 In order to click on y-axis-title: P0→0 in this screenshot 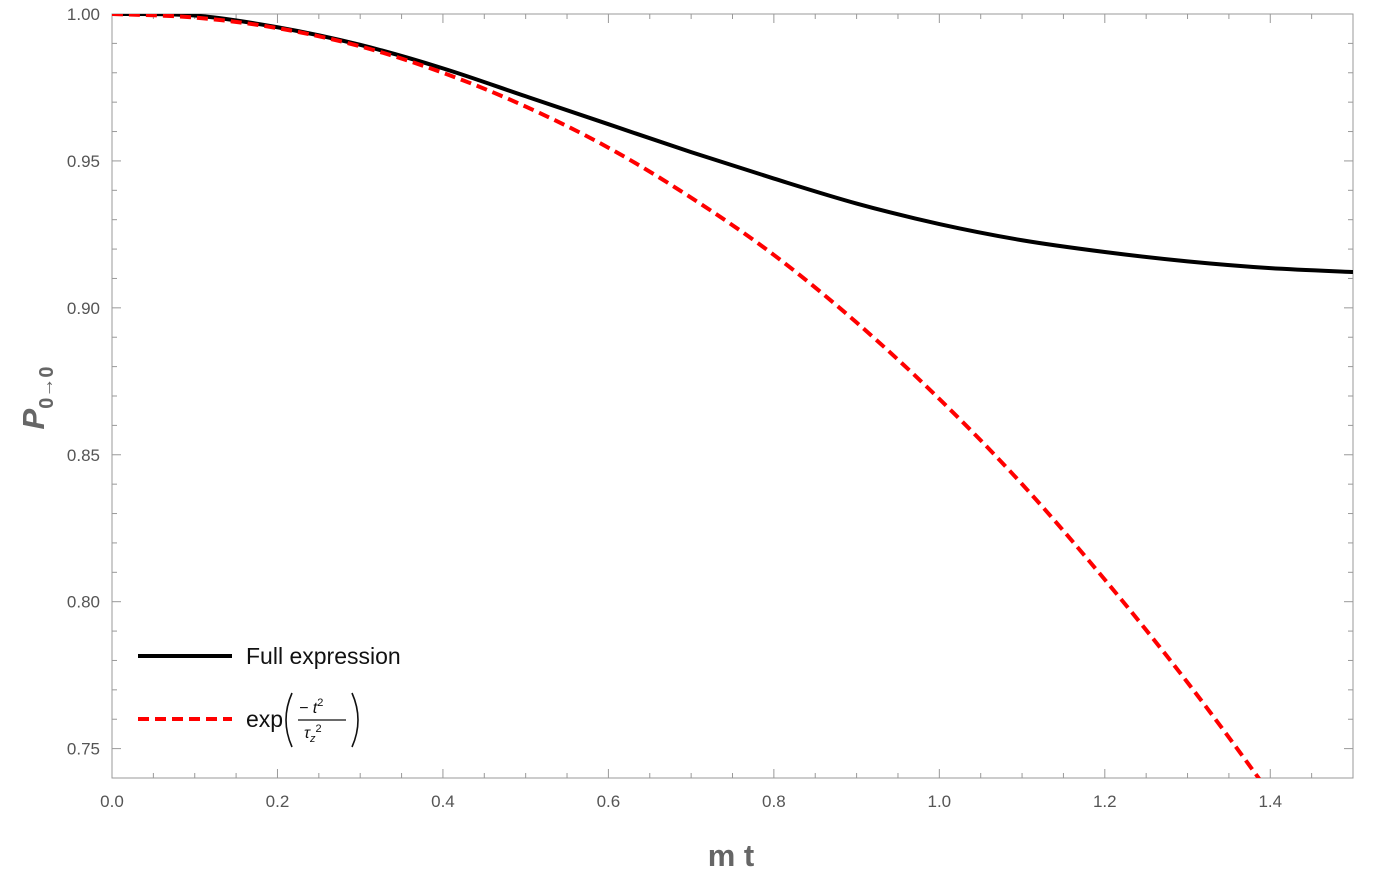, I will do `click(37, 398)`.